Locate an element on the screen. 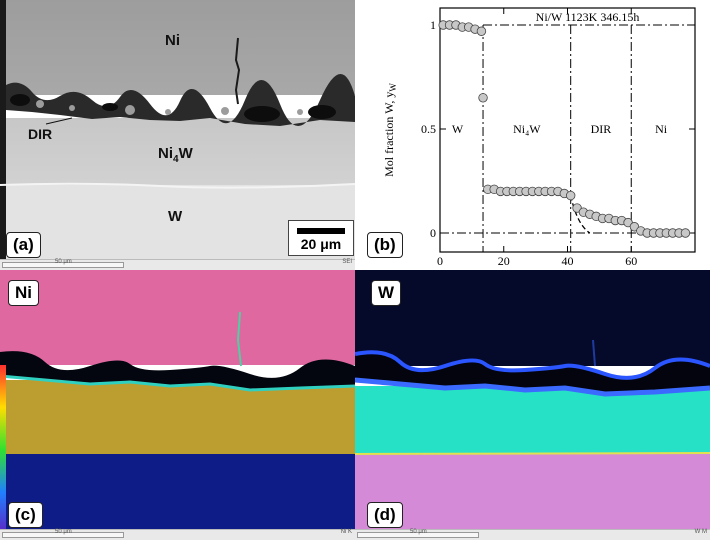 Image resolution: width=710 pixels, height=540 pixels. region-label-1: Ni₄W is located at coordinates (527, 129).